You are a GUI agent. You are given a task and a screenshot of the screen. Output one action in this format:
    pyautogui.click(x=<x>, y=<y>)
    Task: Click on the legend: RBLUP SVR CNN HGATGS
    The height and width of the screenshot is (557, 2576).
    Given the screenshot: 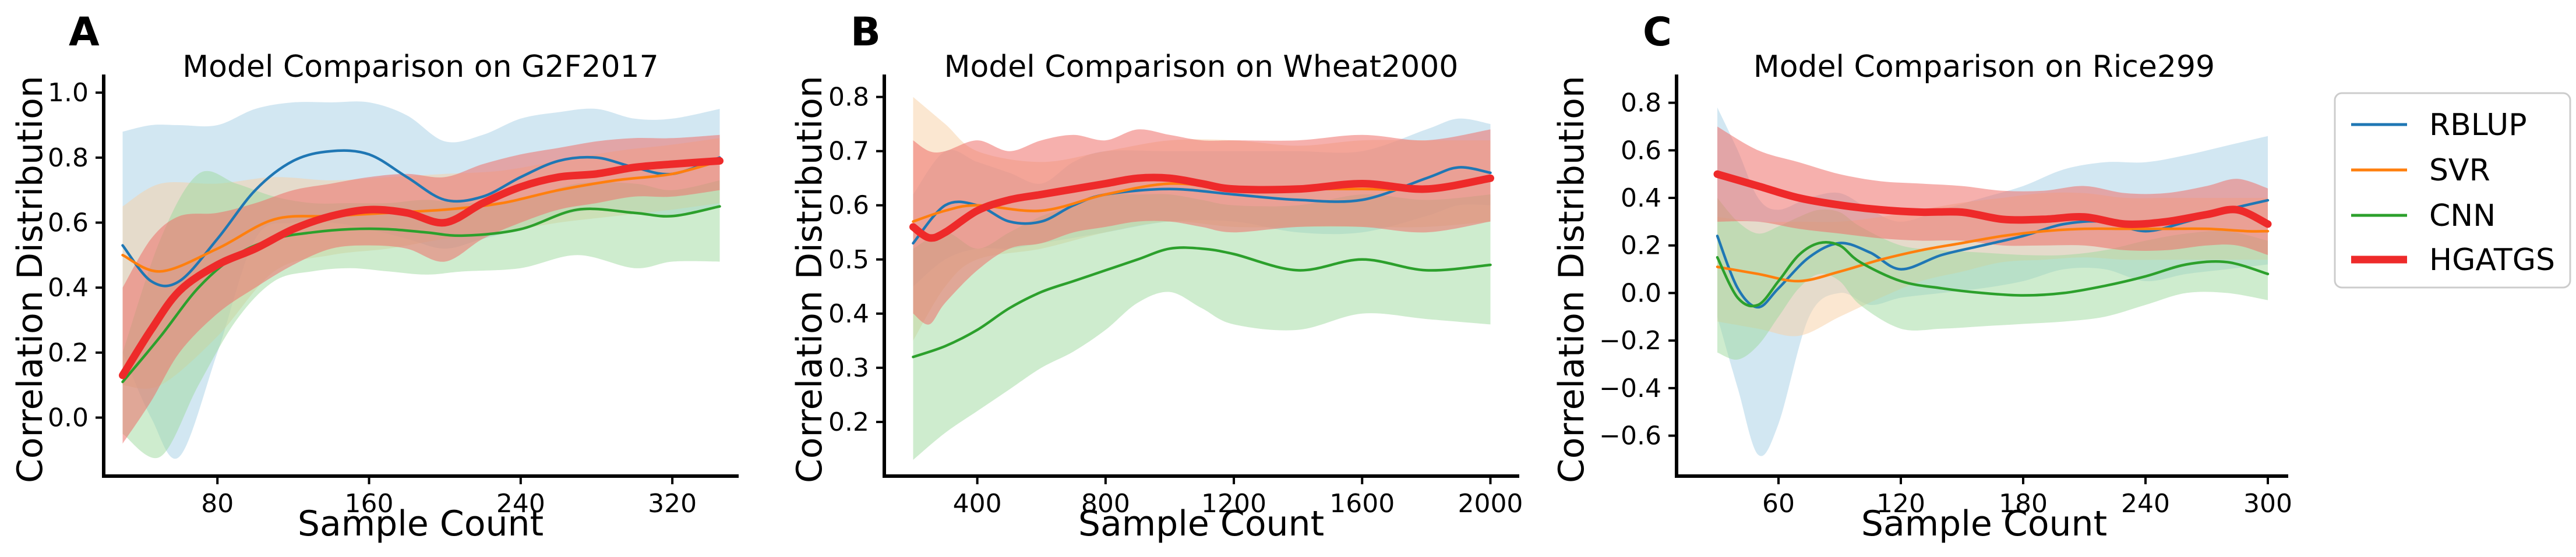 What is the action you would take?
    pyautogui.click(x=2452, y=190)
    